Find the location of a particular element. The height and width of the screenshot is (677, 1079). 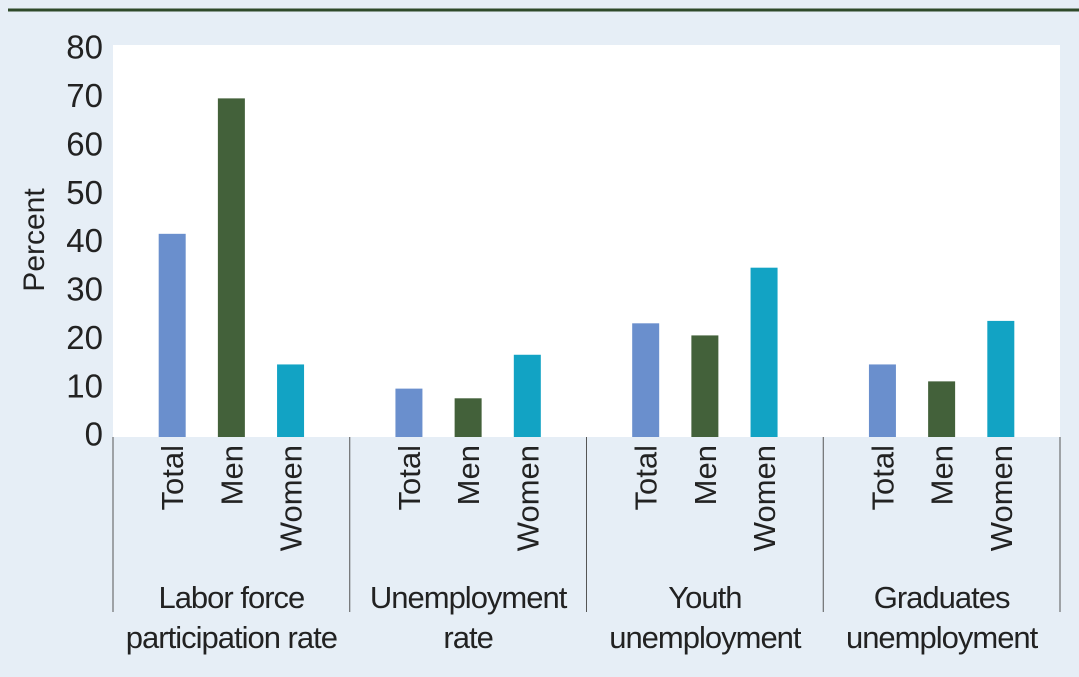

y-tick-label: 0 is located at coordinates (94, 434).